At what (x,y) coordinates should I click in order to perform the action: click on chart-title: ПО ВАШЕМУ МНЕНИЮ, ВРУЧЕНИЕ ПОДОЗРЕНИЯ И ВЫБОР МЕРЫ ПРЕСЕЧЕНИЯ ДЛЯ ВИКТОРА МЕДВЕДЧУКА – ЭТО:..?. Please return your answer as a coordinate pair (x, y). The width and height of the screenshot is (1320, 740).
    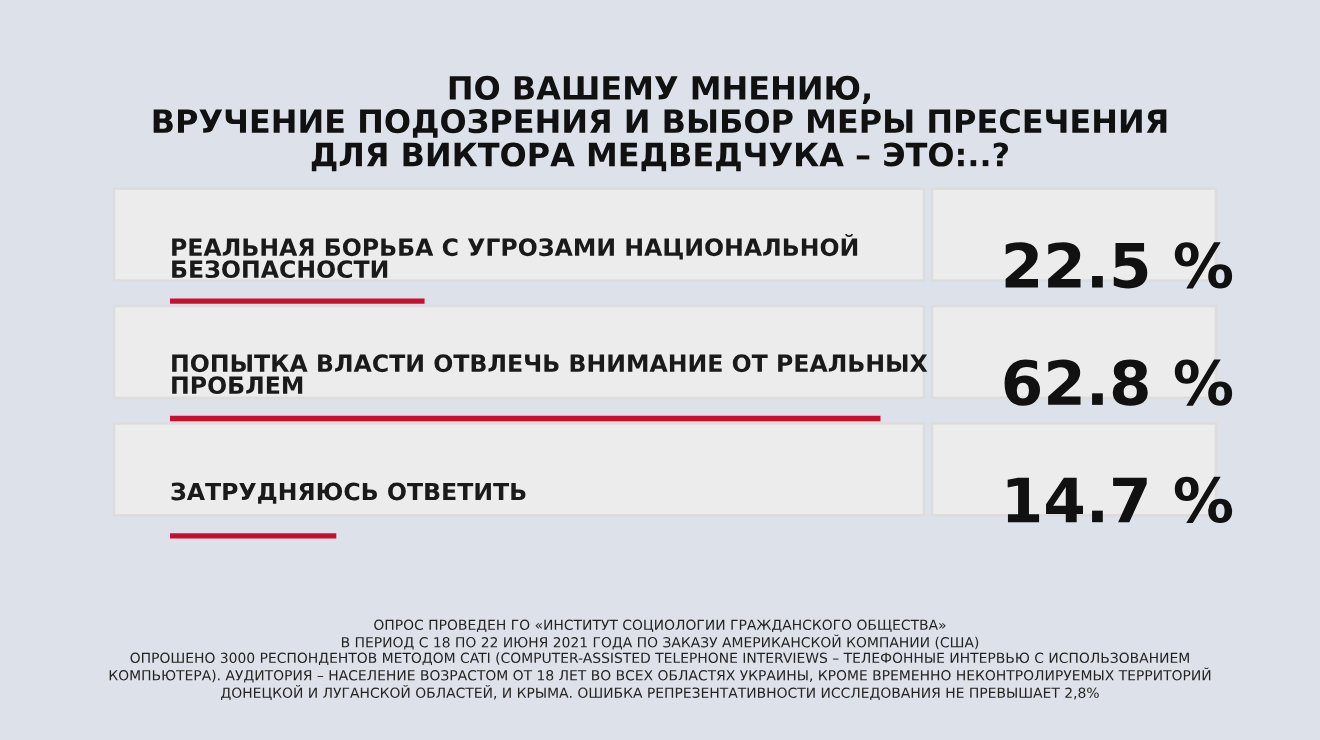
    Looking at the image, I should click on (660, 123).